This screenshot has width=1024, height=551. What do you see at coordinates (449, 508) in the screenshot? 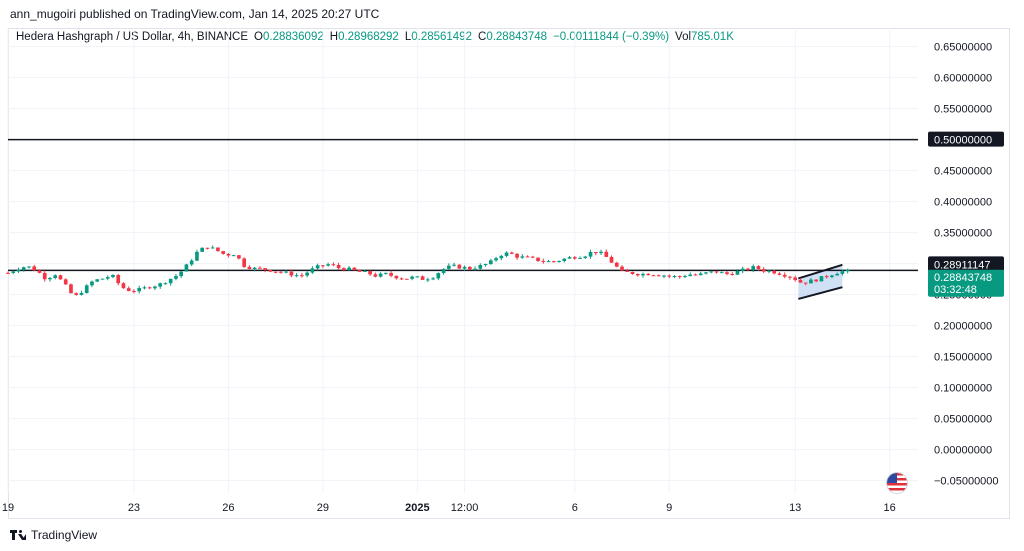
I see `time-axis: 19 23 26 29 2025 12:00 6 9 13 16` at bounding box center [449, 508].